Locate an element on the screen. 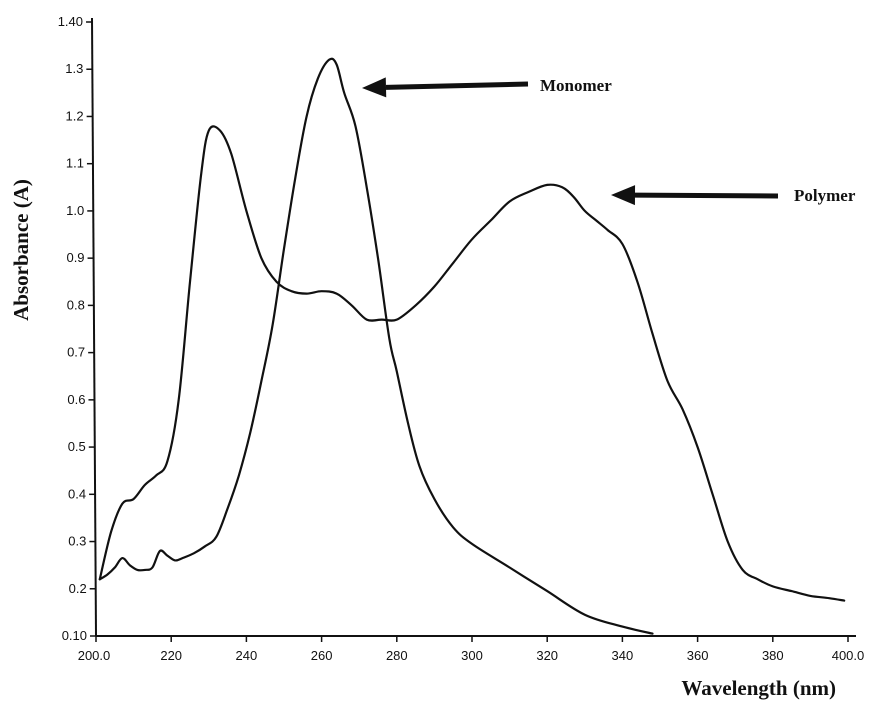 This screenshot has width=874, height=701. y-tick-label: 1.3 is located at coordinates (74, 68).